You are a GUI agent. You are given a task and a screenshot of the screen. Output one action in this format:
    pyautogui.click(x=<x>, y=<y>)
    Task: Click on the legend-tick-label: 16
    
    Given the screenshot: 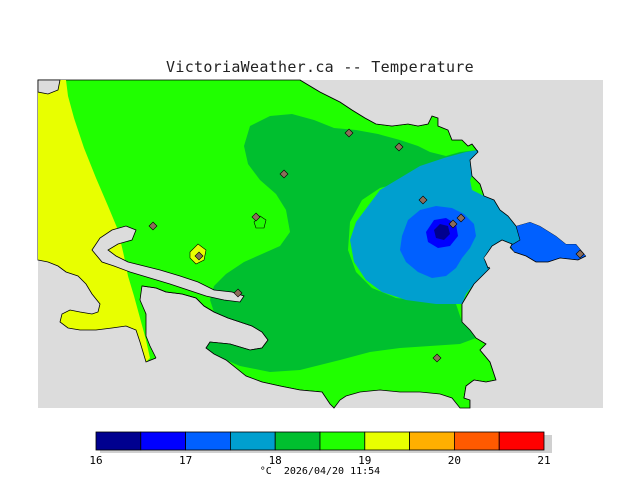 What is the action you would take?
    pyautogui.click(x=96, y=460)
    